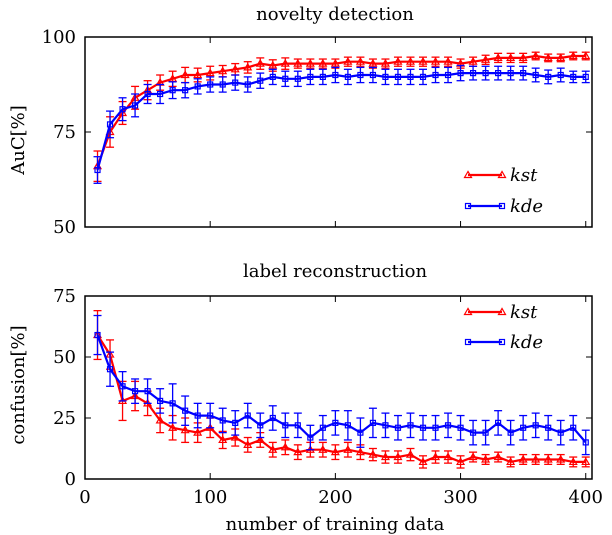  What do you see at coordinates (335, 497) in the screenshot?
I see `x-tick-label: 200` at bounding box center [335, 497].